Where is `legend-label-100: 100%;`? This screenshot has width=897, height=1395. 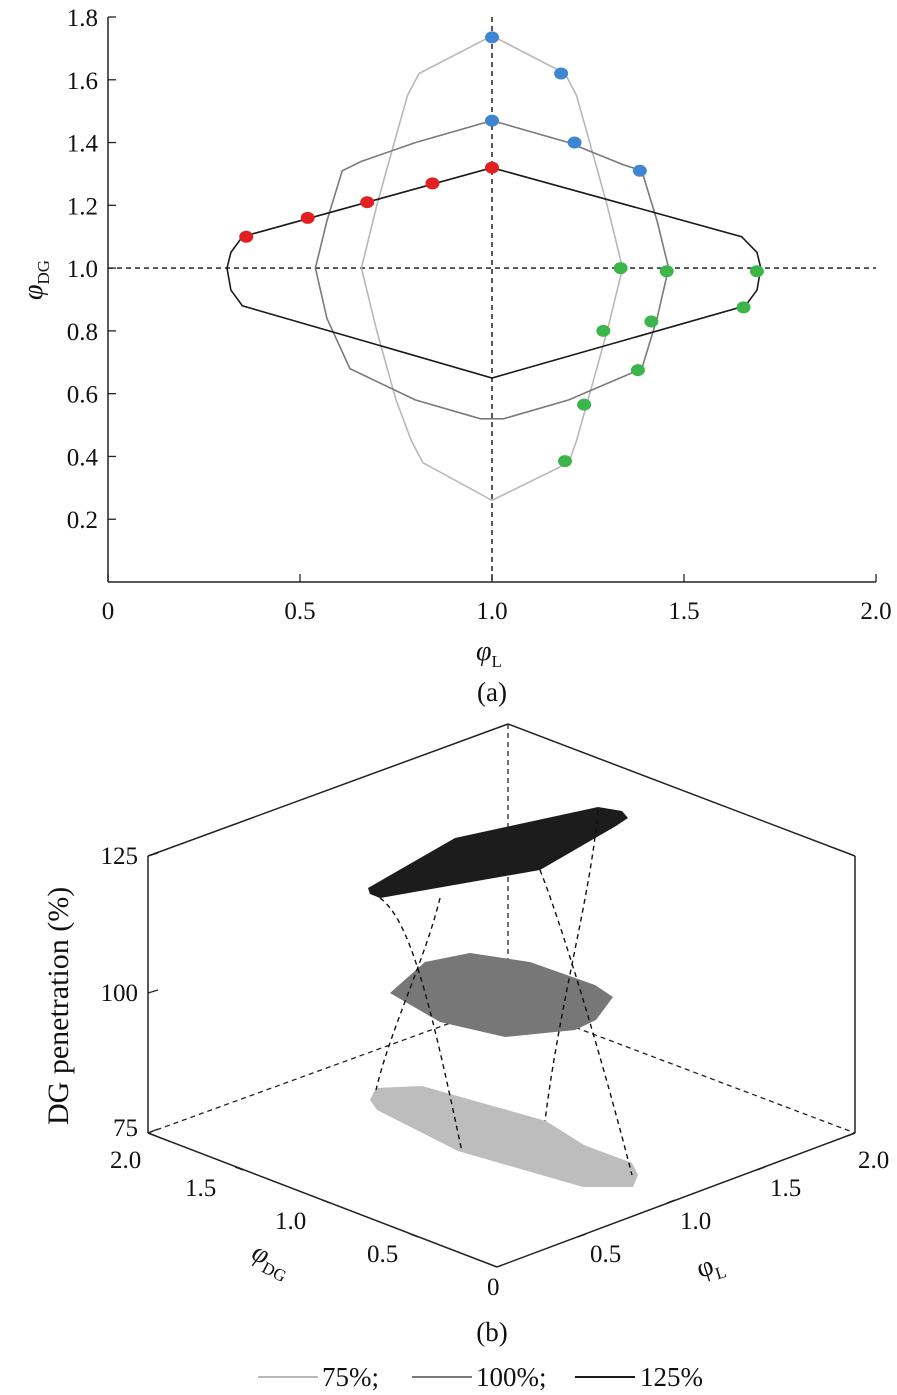 legend-label-100: 100%; is located at coordinates (511, 1377).